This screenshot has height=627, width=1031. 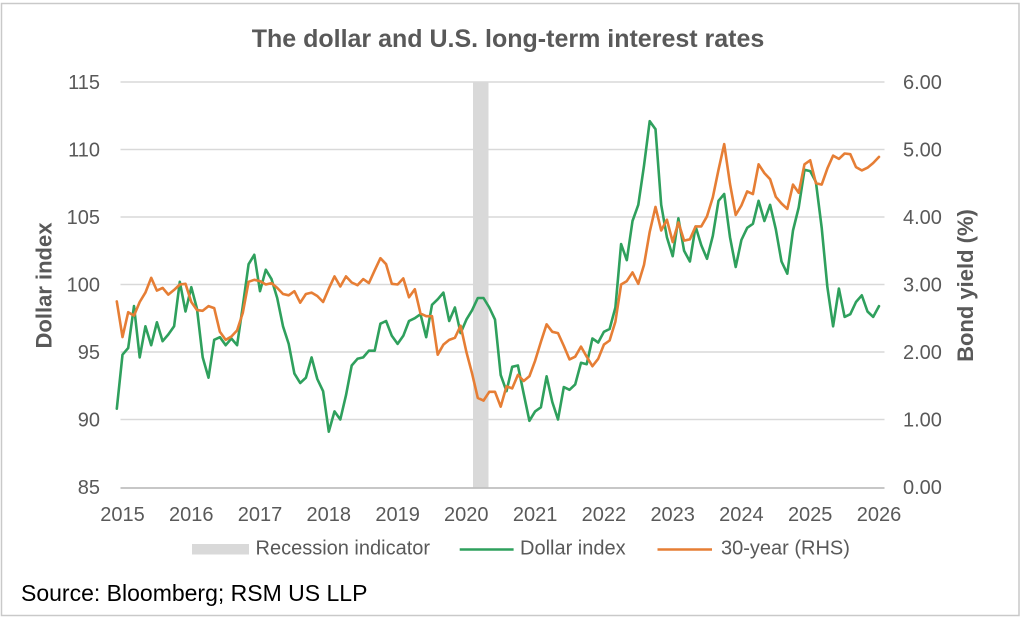 What do you see at coordinates (83, 286) in the screenshot?
I see `svg-text: 100` at bounding box center [83, 286].